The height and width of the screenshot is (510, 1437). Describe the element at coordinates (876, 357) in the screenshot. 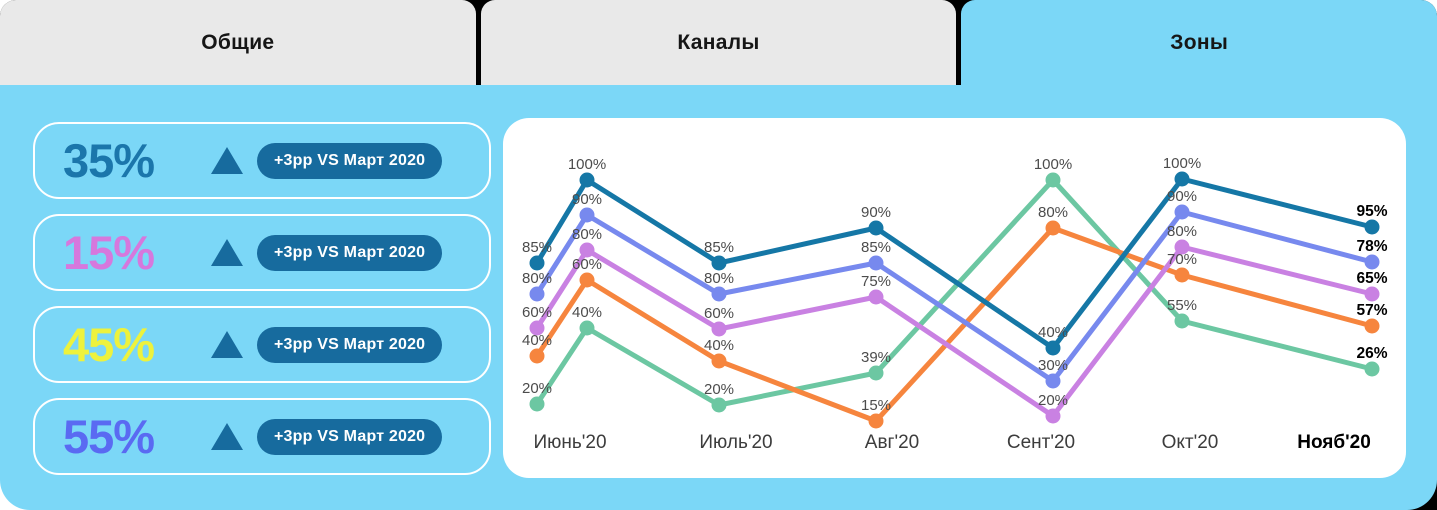

I see `value-label-green: 39%` at that location.